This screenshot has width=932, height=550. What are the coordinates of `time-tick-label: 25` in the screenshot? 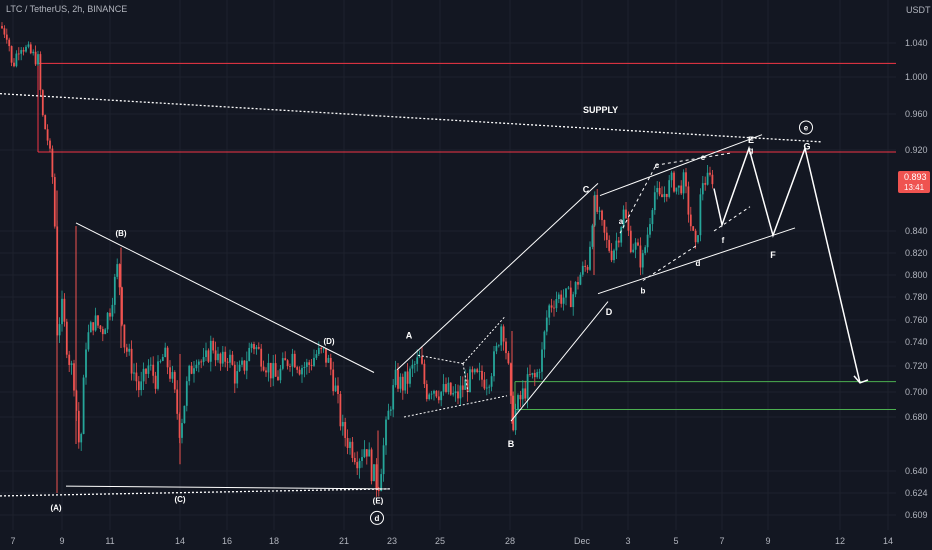 It's located at (440, 541).